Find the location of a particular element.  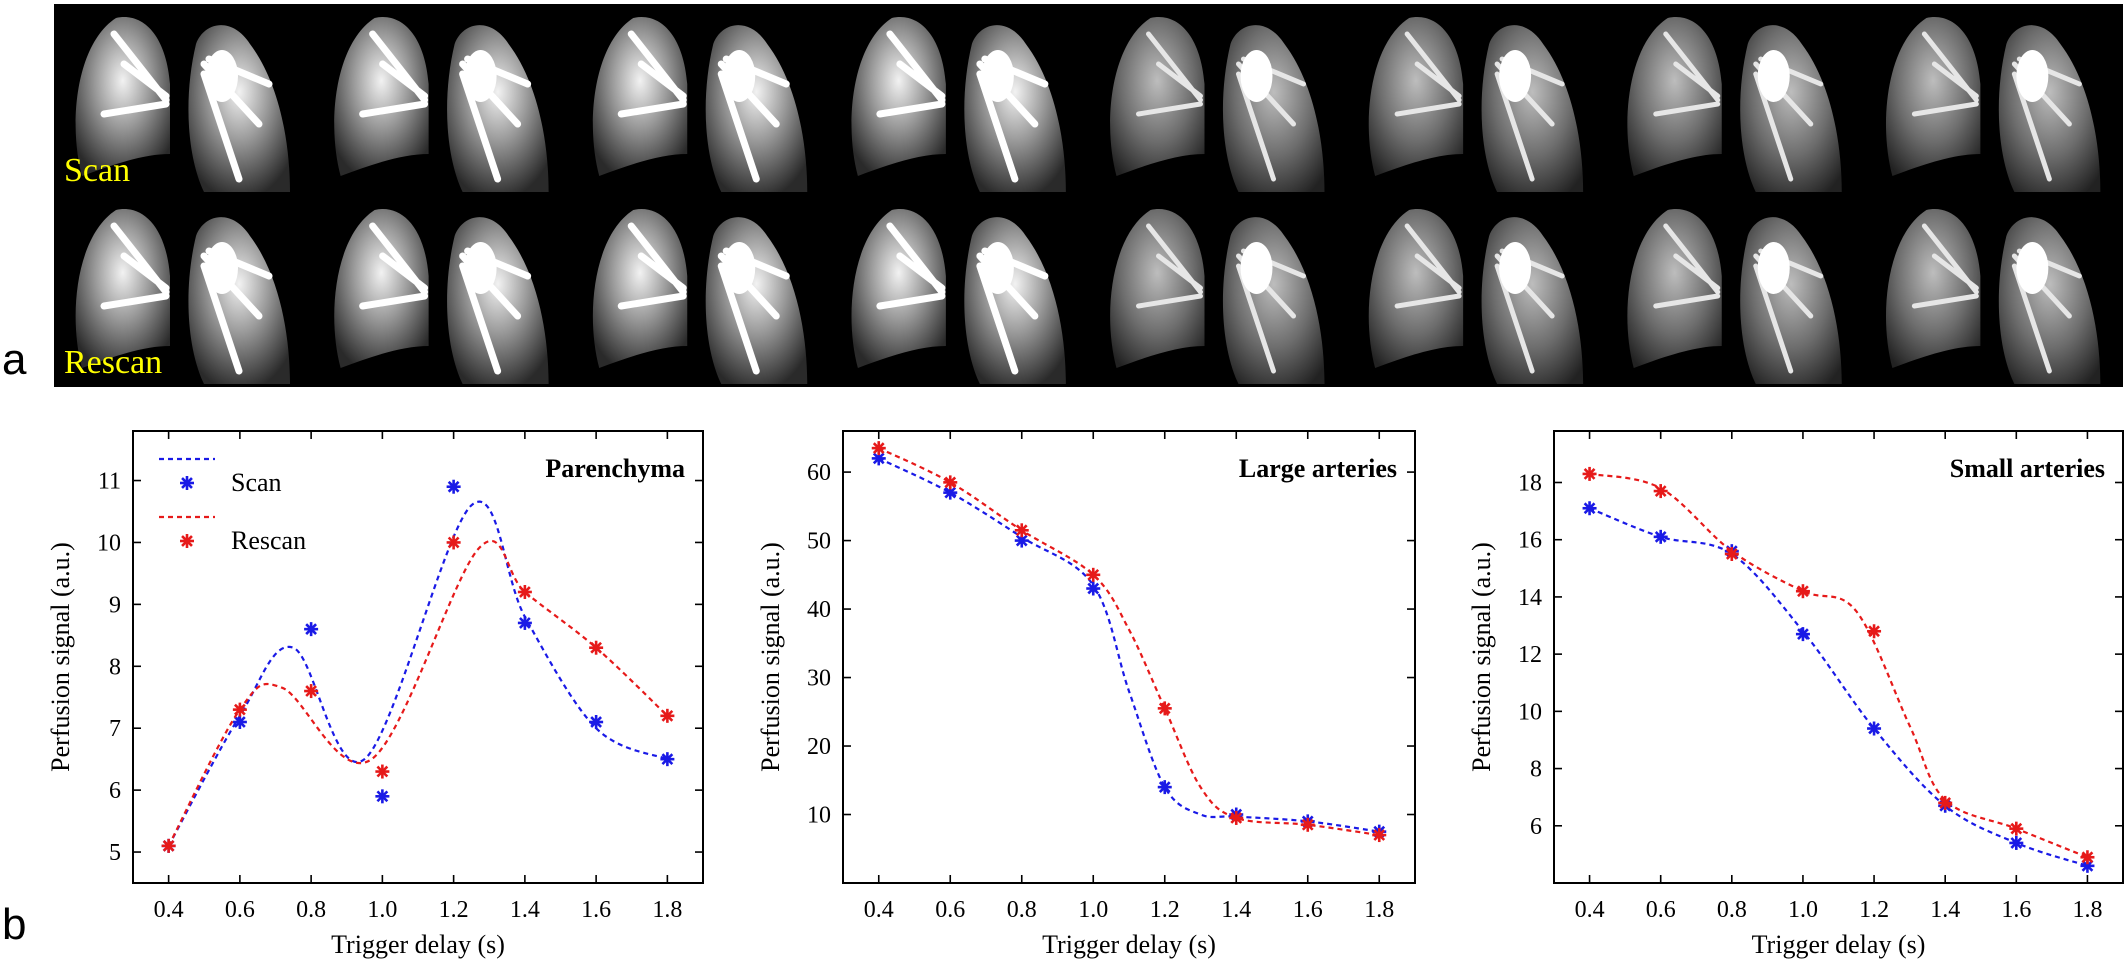

panel-label-a: a is located at coordinates (14, 359).